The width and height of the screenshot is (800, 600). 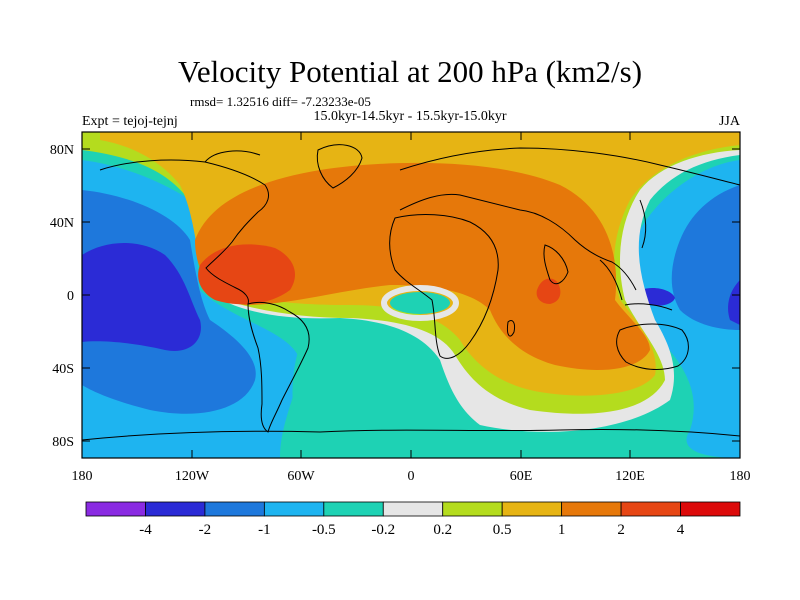 I want to click on colorbar-label: -0.5, so click(x=324, y=530).